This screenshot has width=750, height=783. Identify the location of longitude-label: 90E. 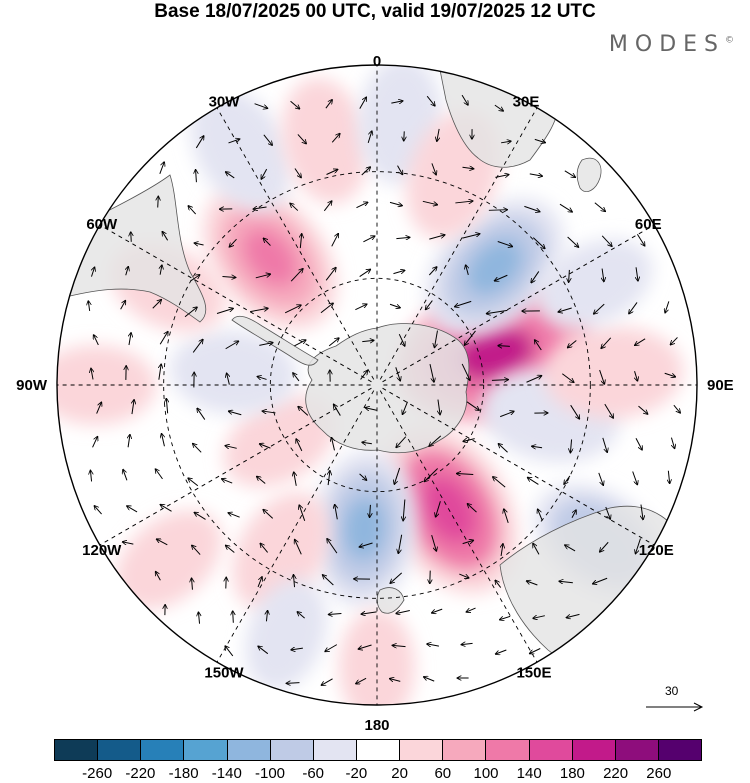
(720, 385).